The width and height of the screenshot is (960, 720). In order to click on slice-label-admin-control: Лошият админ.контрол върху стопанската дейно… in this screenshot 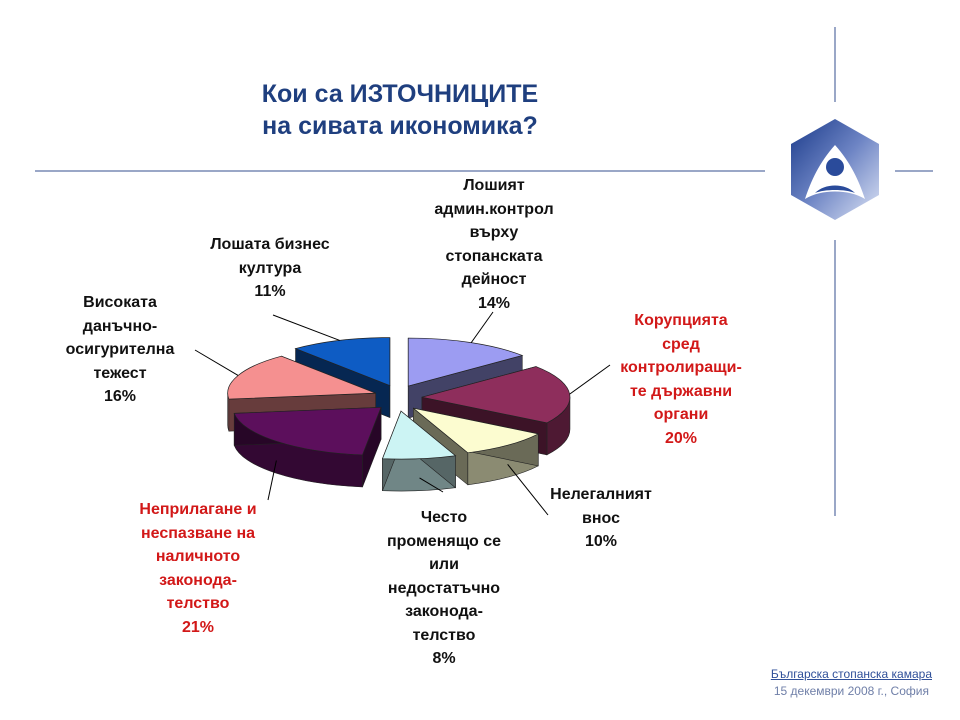, I will do `click(494, 244)`.